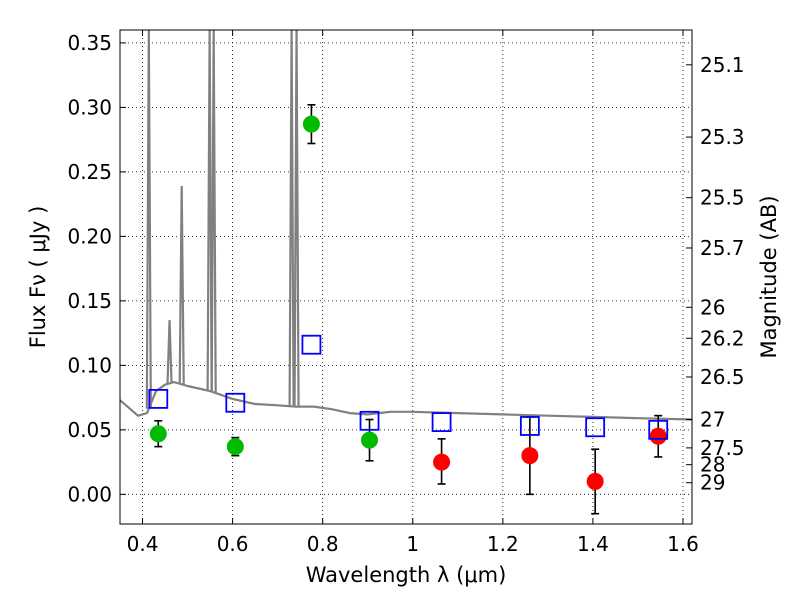 The height and width of the screenshot is (600, 800). I want to click on y-tick-label: 0.25, so click(89, 172).